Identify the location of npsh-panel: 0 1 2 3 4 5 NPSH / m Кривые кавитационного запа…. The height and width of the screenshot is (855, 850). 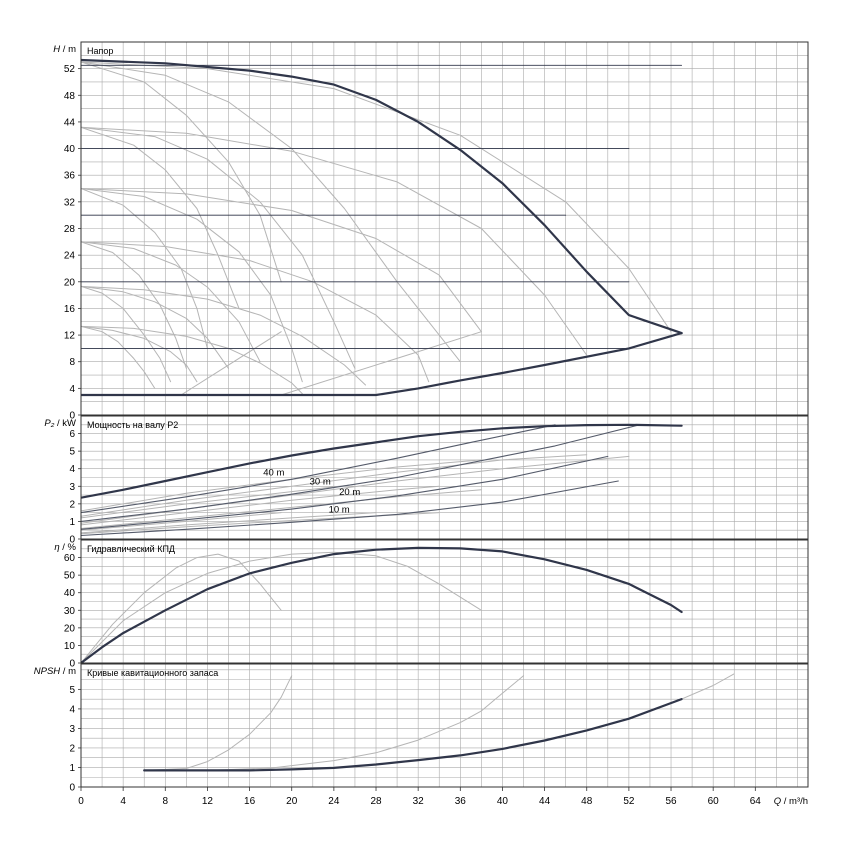
(421, 728).